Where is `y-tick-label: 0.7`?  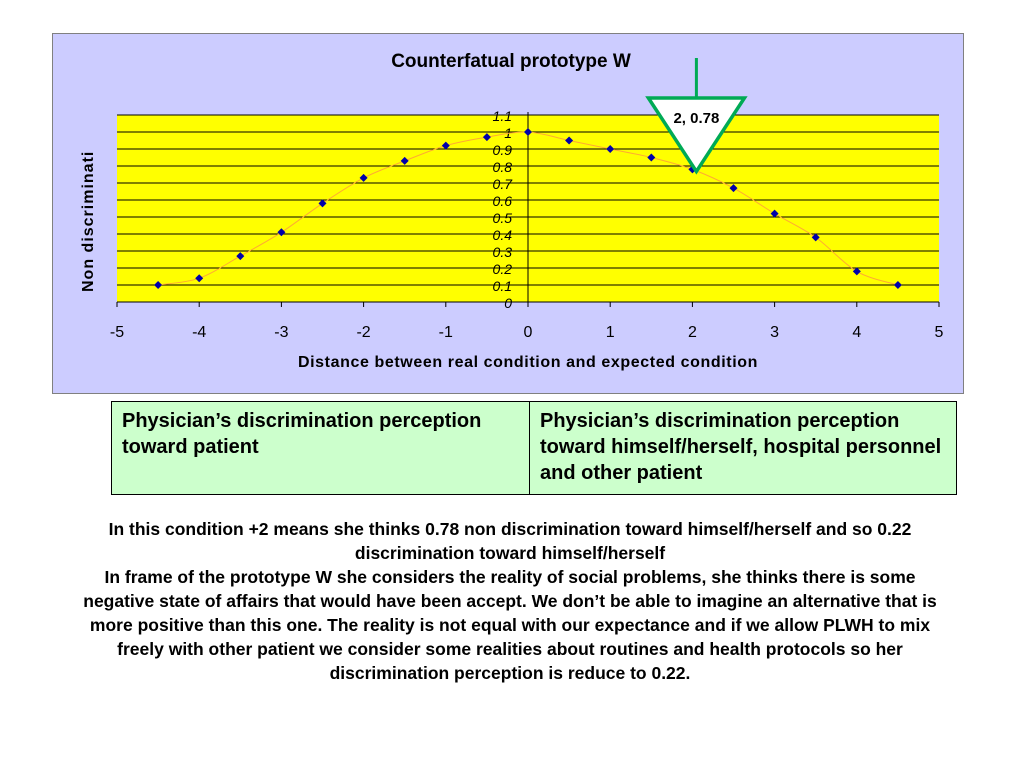
y-tick-label: 0.7 is located at coordinates (503, 184).